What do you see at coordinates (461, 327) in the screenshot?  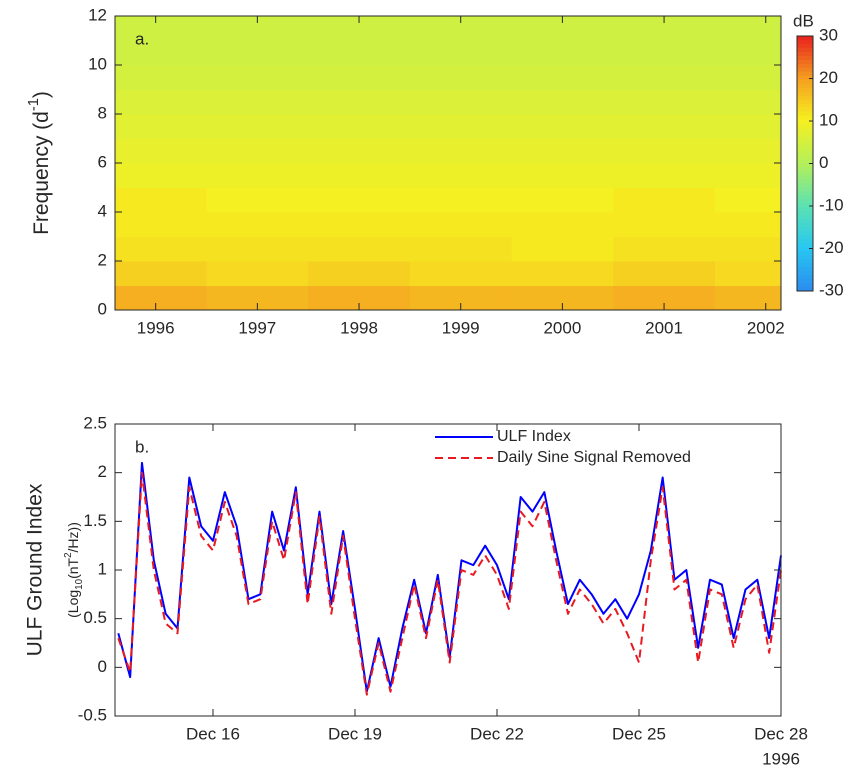 I see `x-tick-label: 1999` at bounding box center [461, 327].